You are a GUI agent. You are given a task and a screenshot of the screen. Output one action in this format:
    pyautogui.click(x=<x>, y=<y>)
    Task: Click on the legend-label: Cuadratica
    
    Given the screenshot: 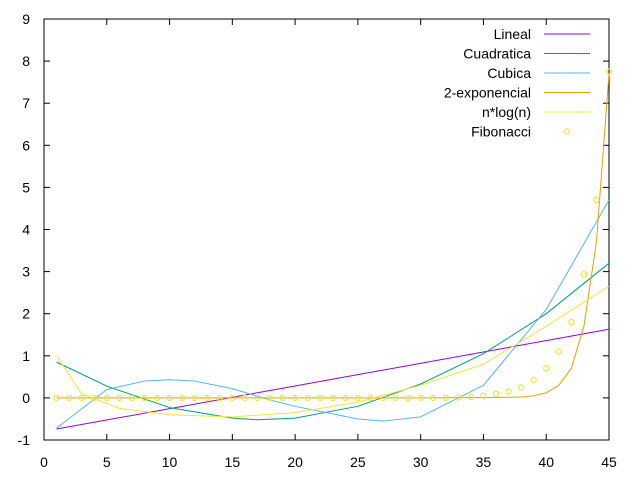 What is the action you would take?
    pyautogui.click(x=497, y=54)
    